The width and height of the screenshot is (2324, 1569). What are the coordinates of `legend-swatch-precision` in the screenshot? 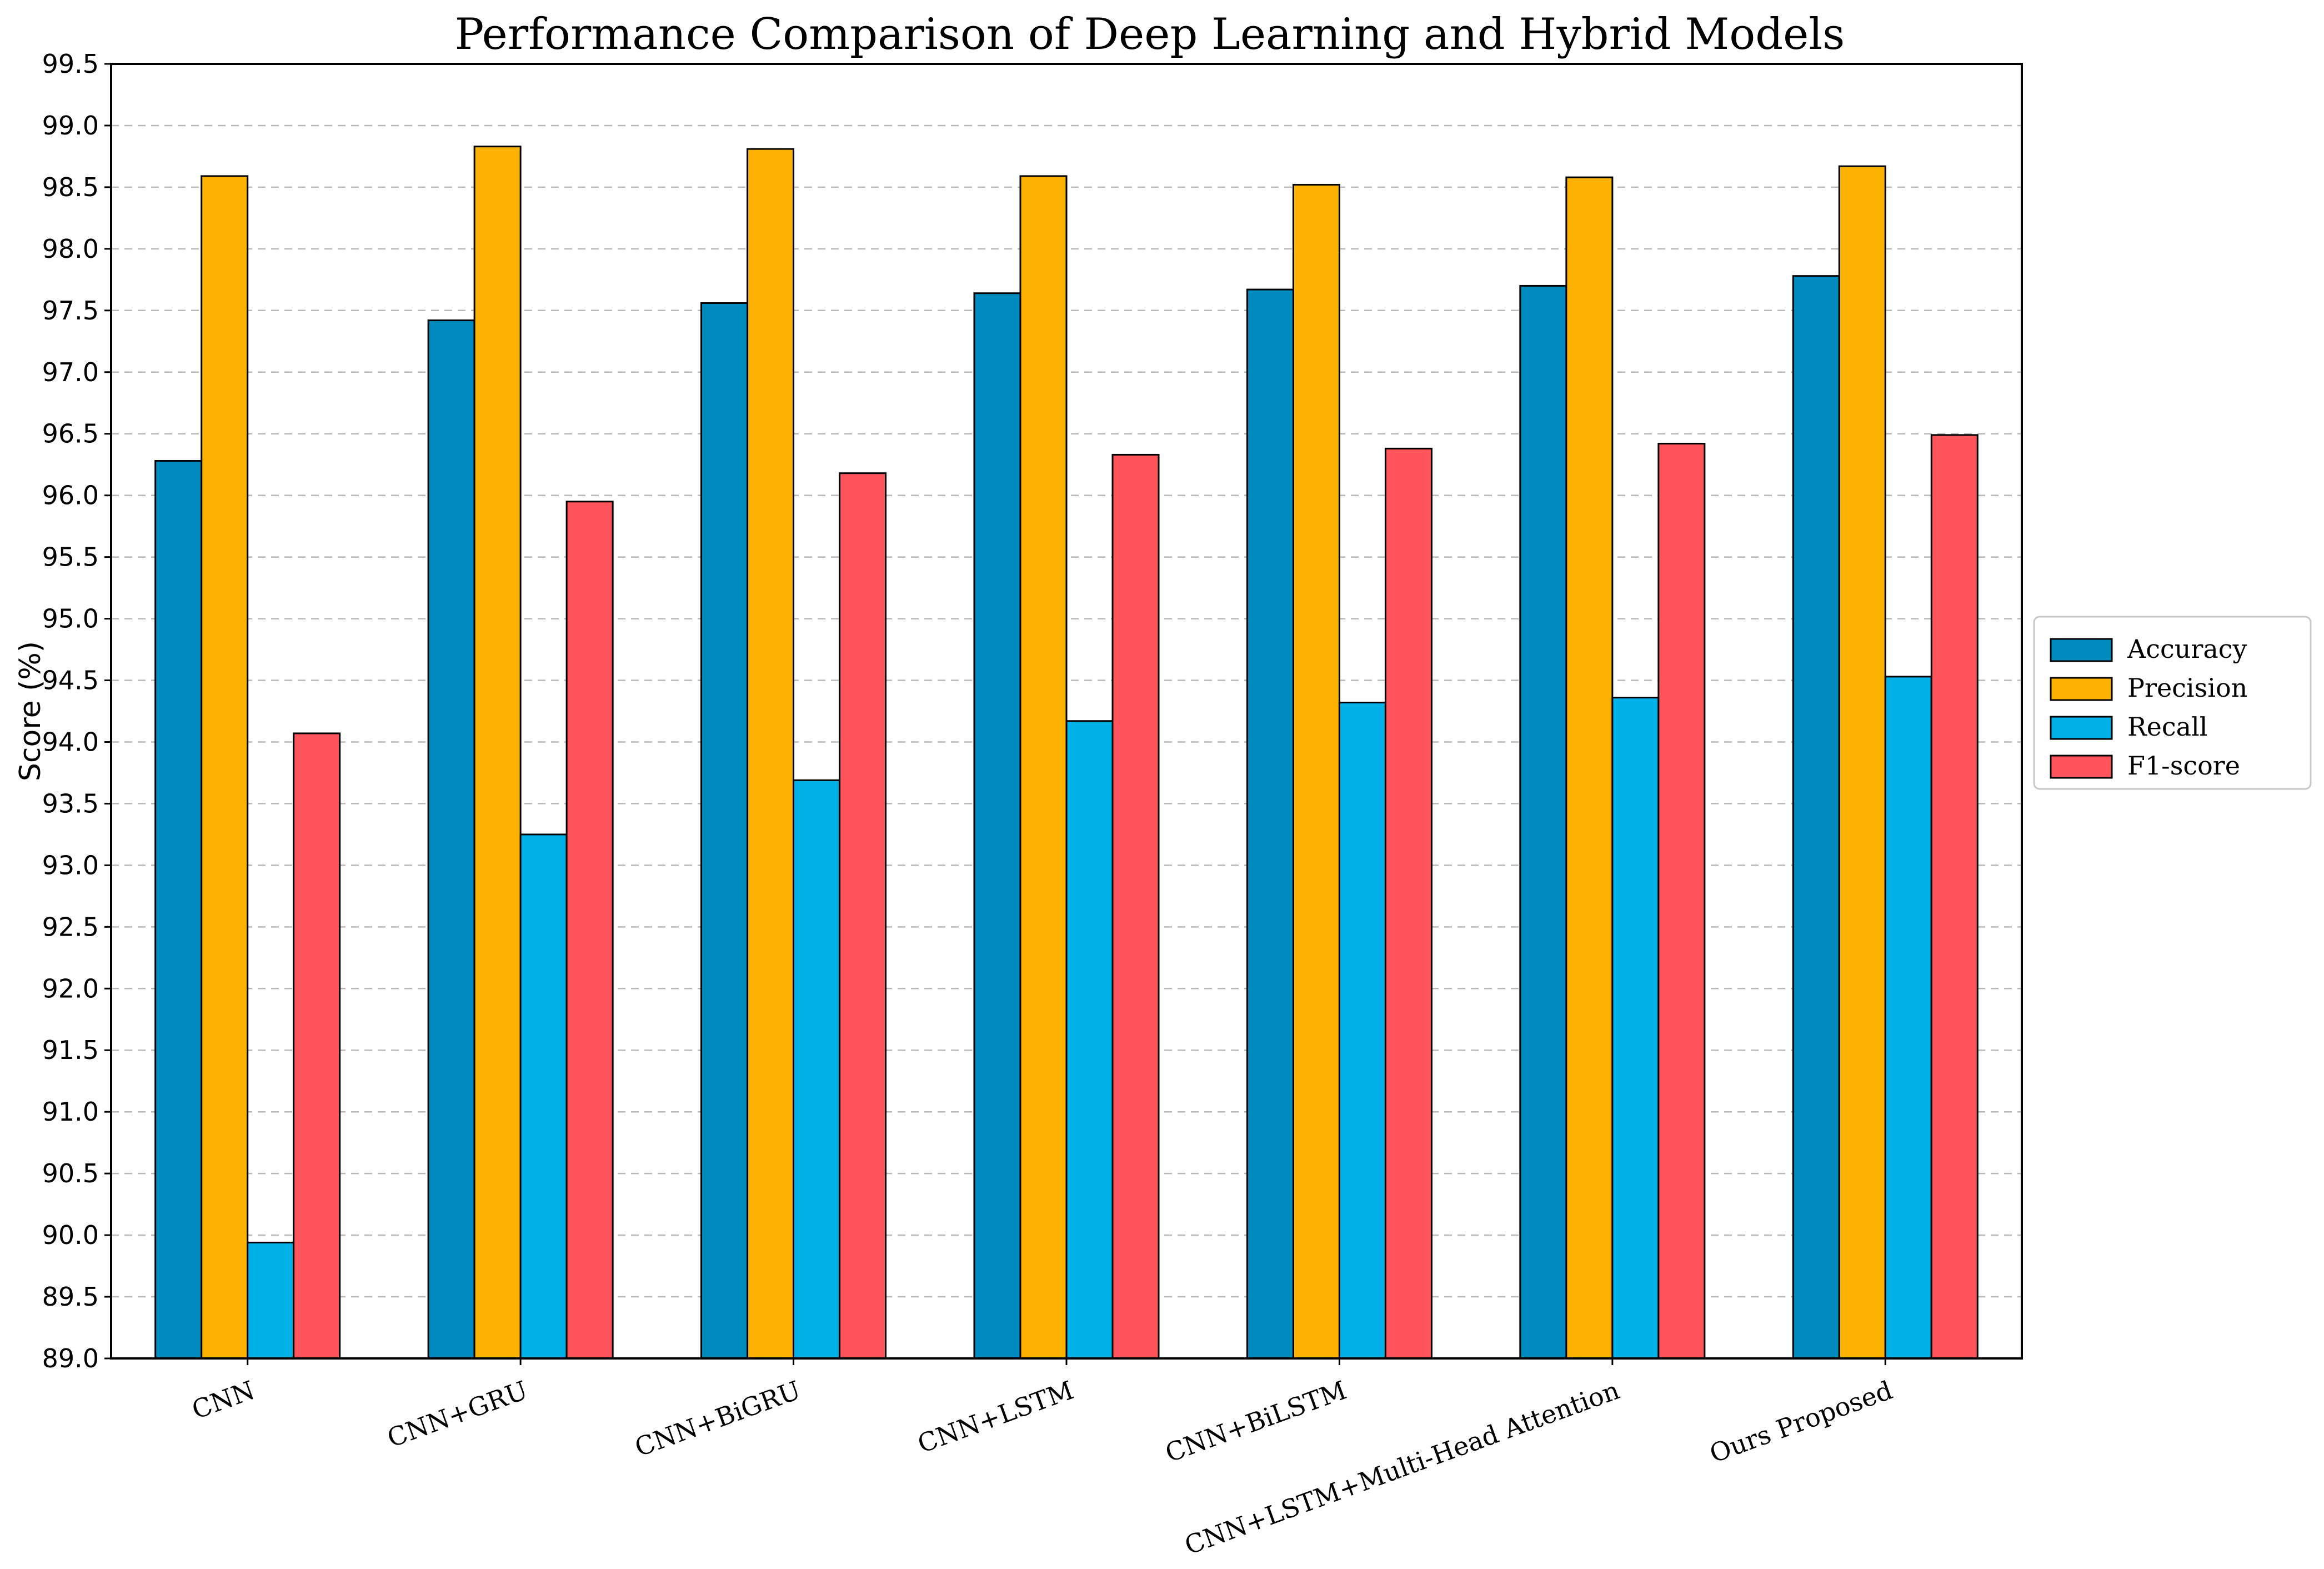 It's located at (2081, 689).